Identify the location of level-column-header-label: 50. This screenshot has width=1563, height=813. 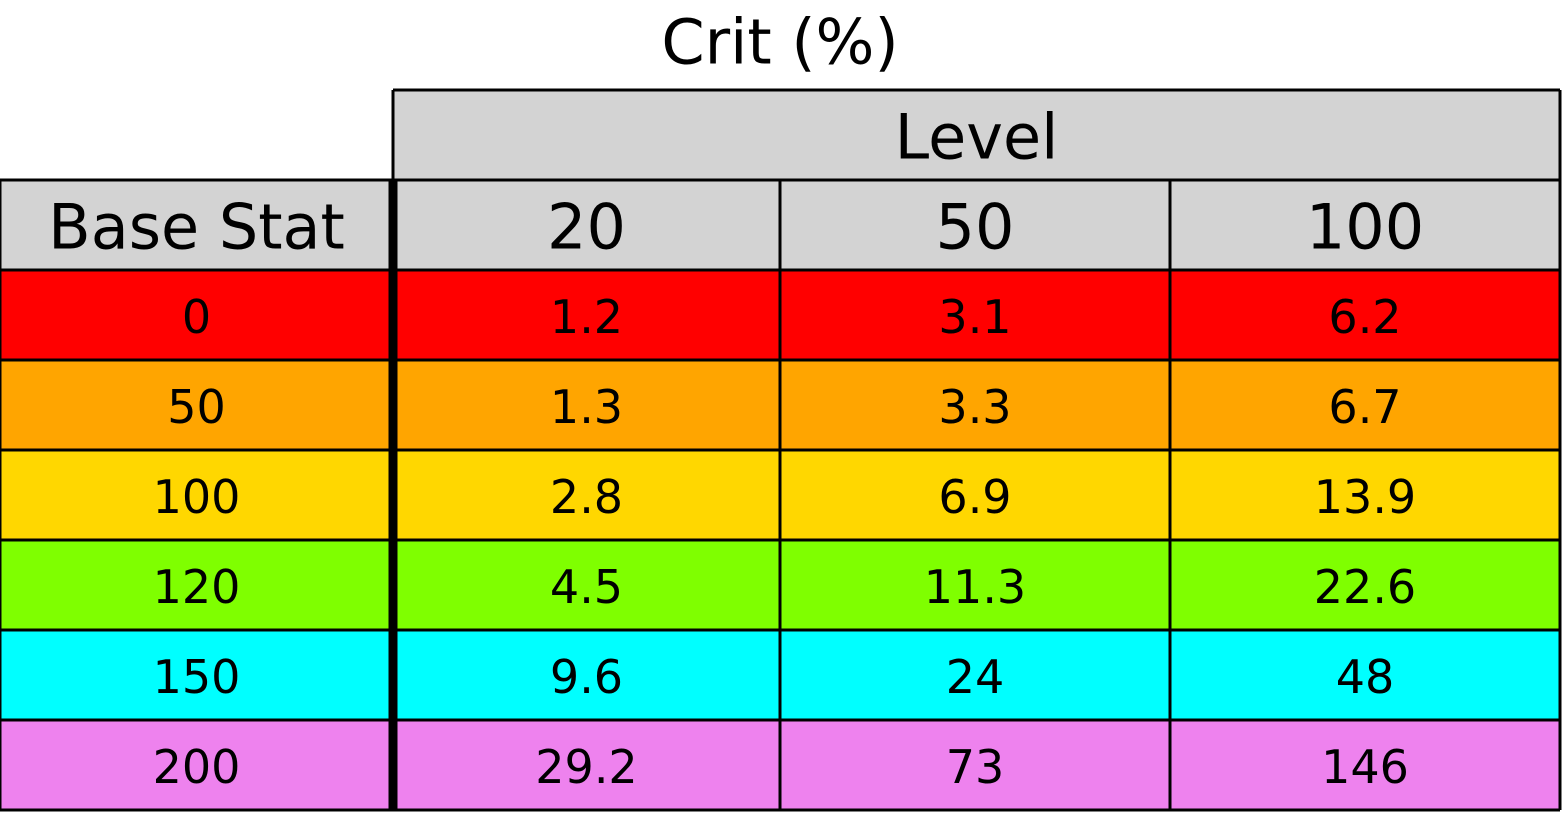
(975, 227).